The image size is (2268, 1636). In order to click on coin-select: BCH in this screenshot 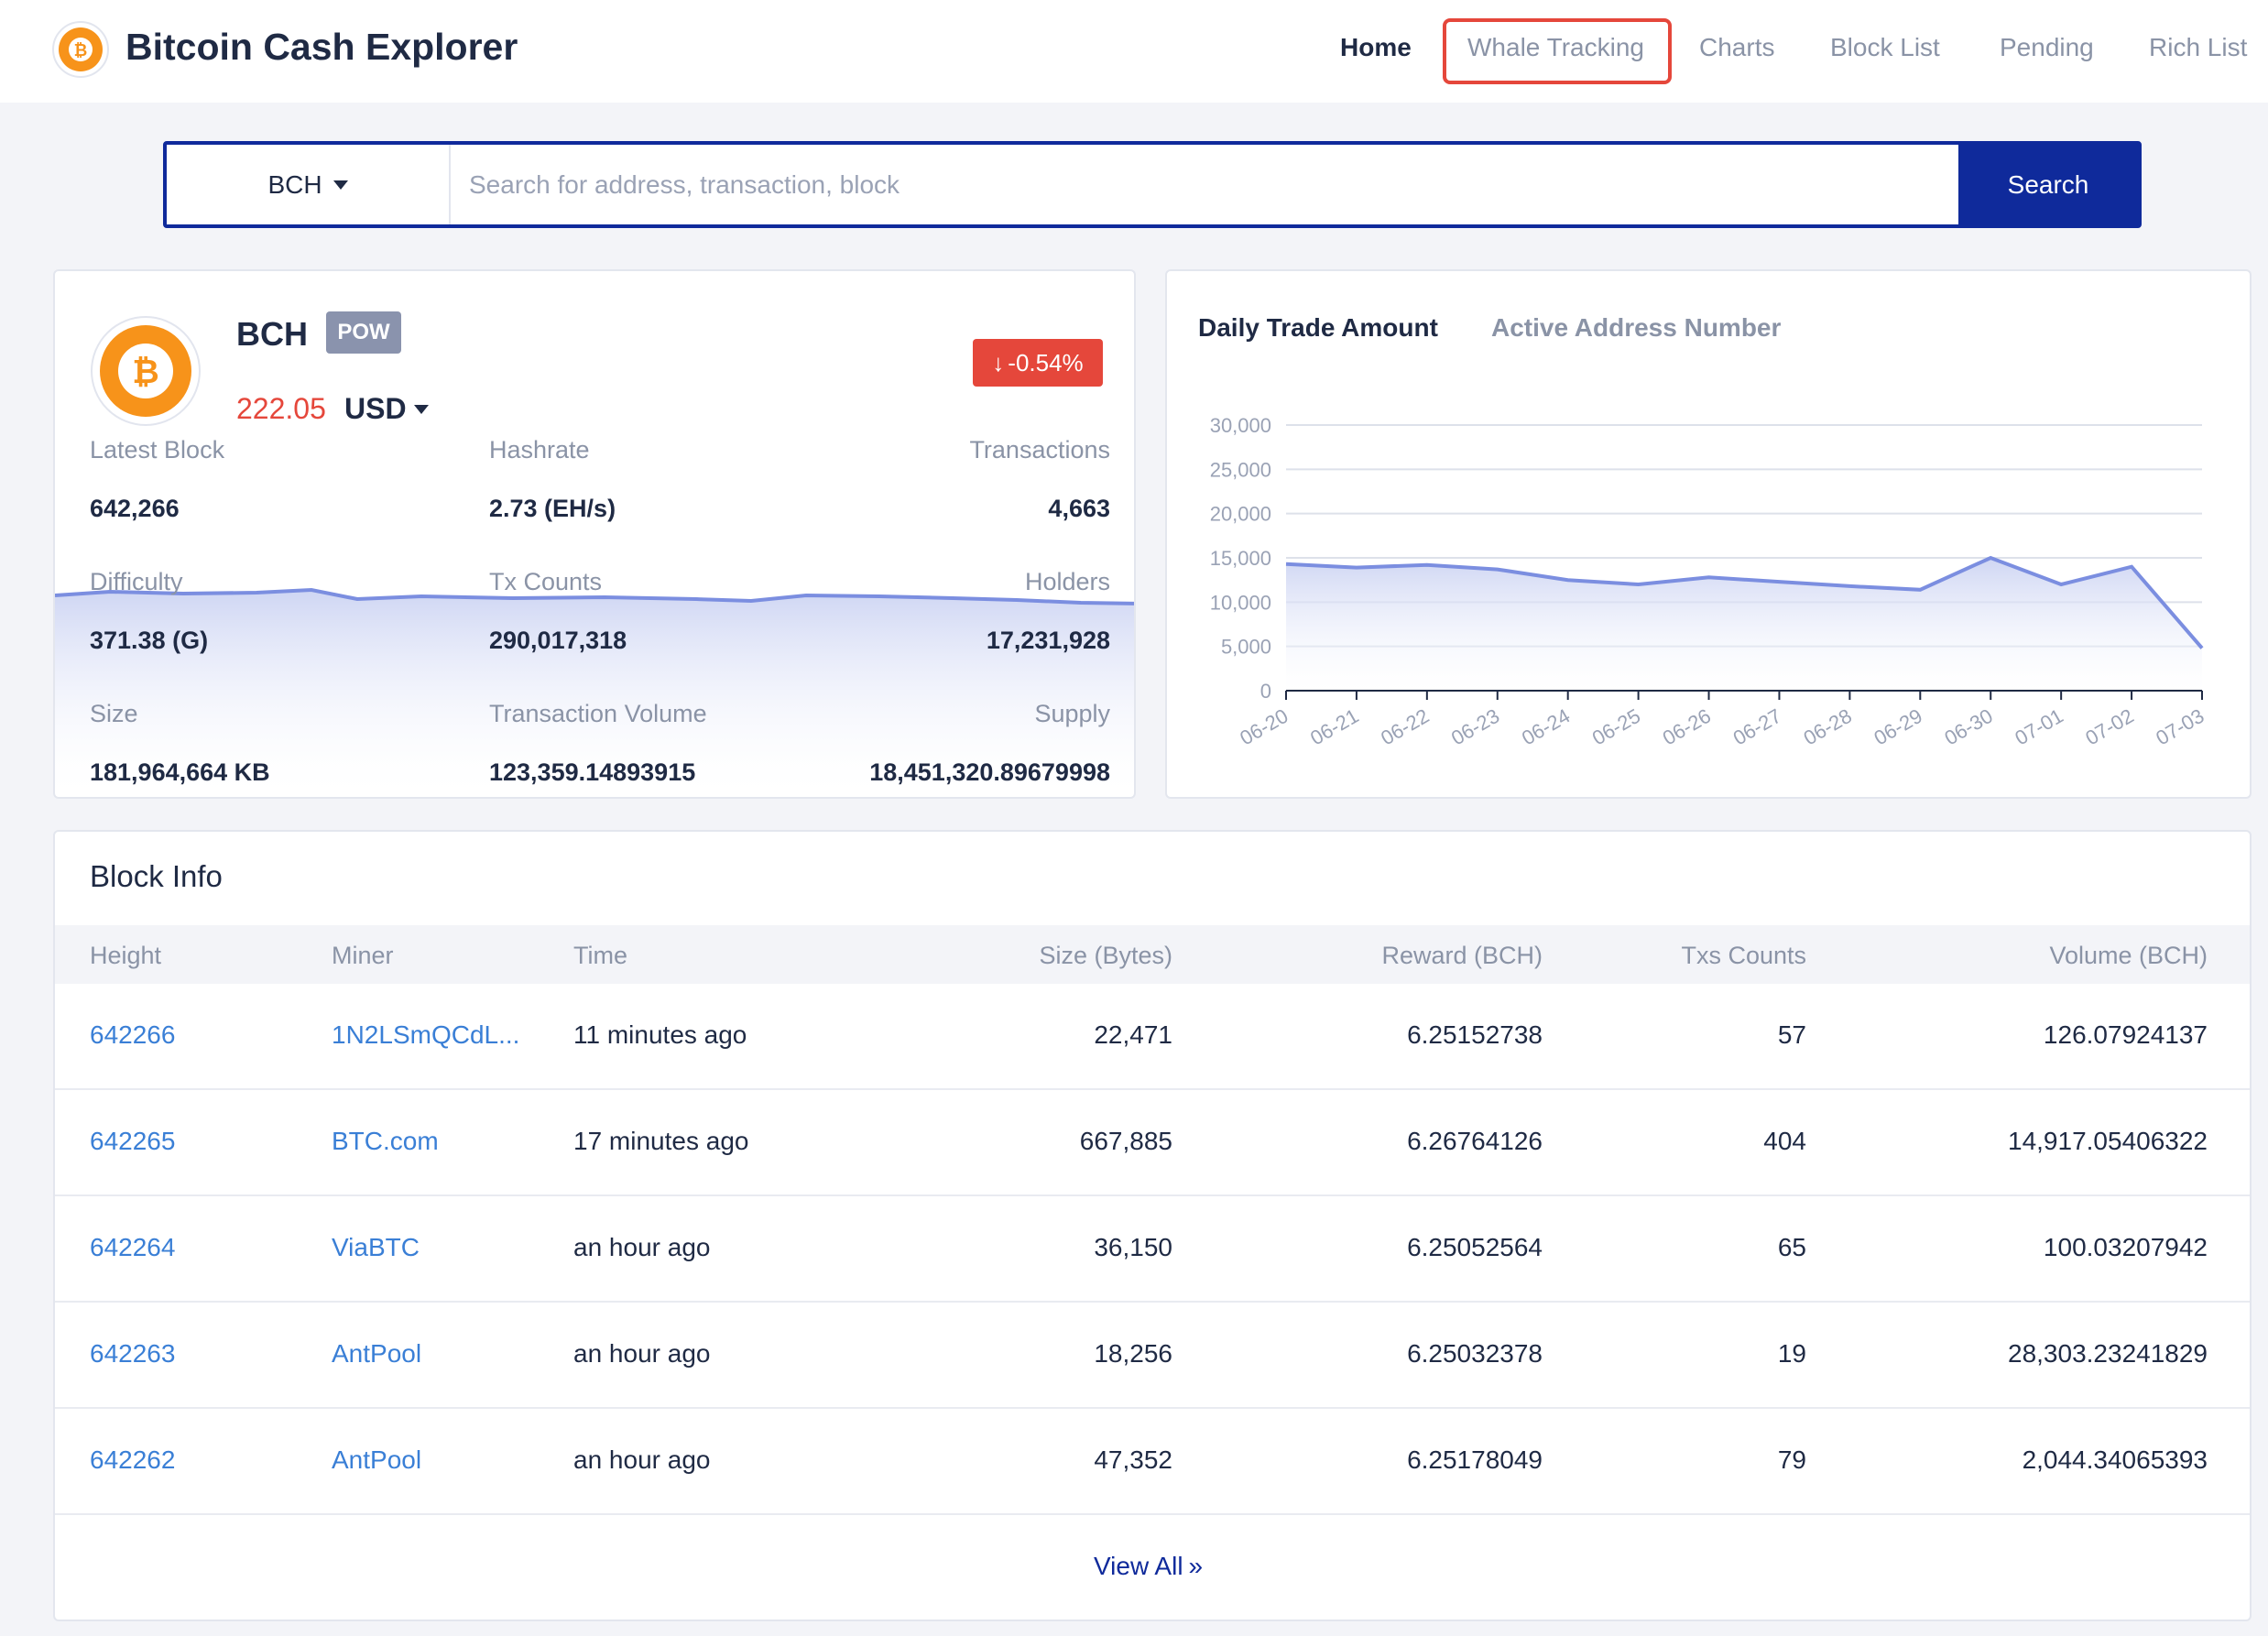, I will do `click(309, 184)`.